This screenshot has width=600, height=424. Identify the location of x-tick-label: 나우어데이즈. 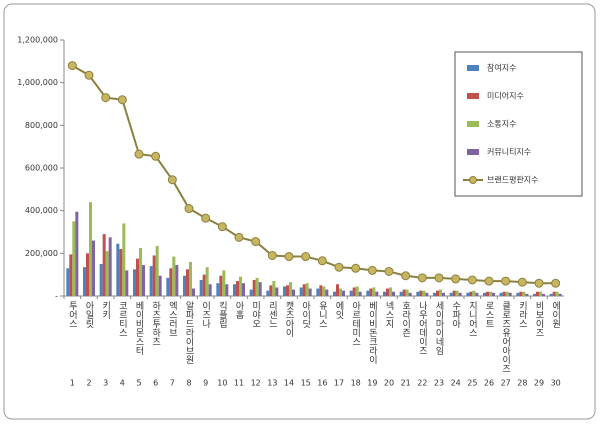
(422, 328).